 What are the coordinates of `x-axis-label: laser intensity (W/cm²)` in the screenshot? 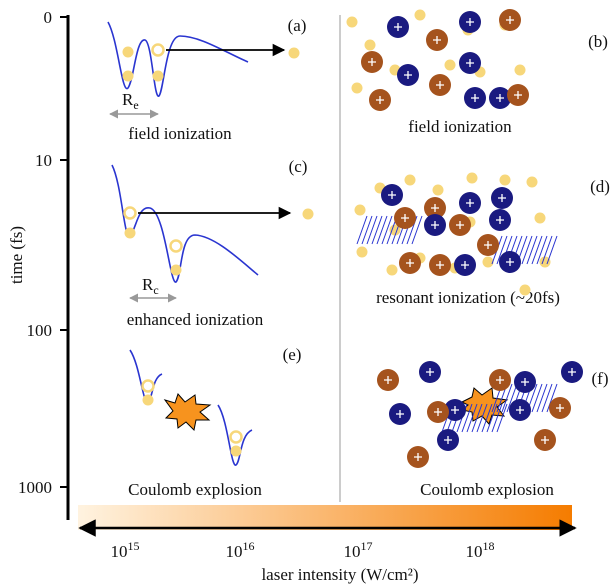 It's located at (339, 574).